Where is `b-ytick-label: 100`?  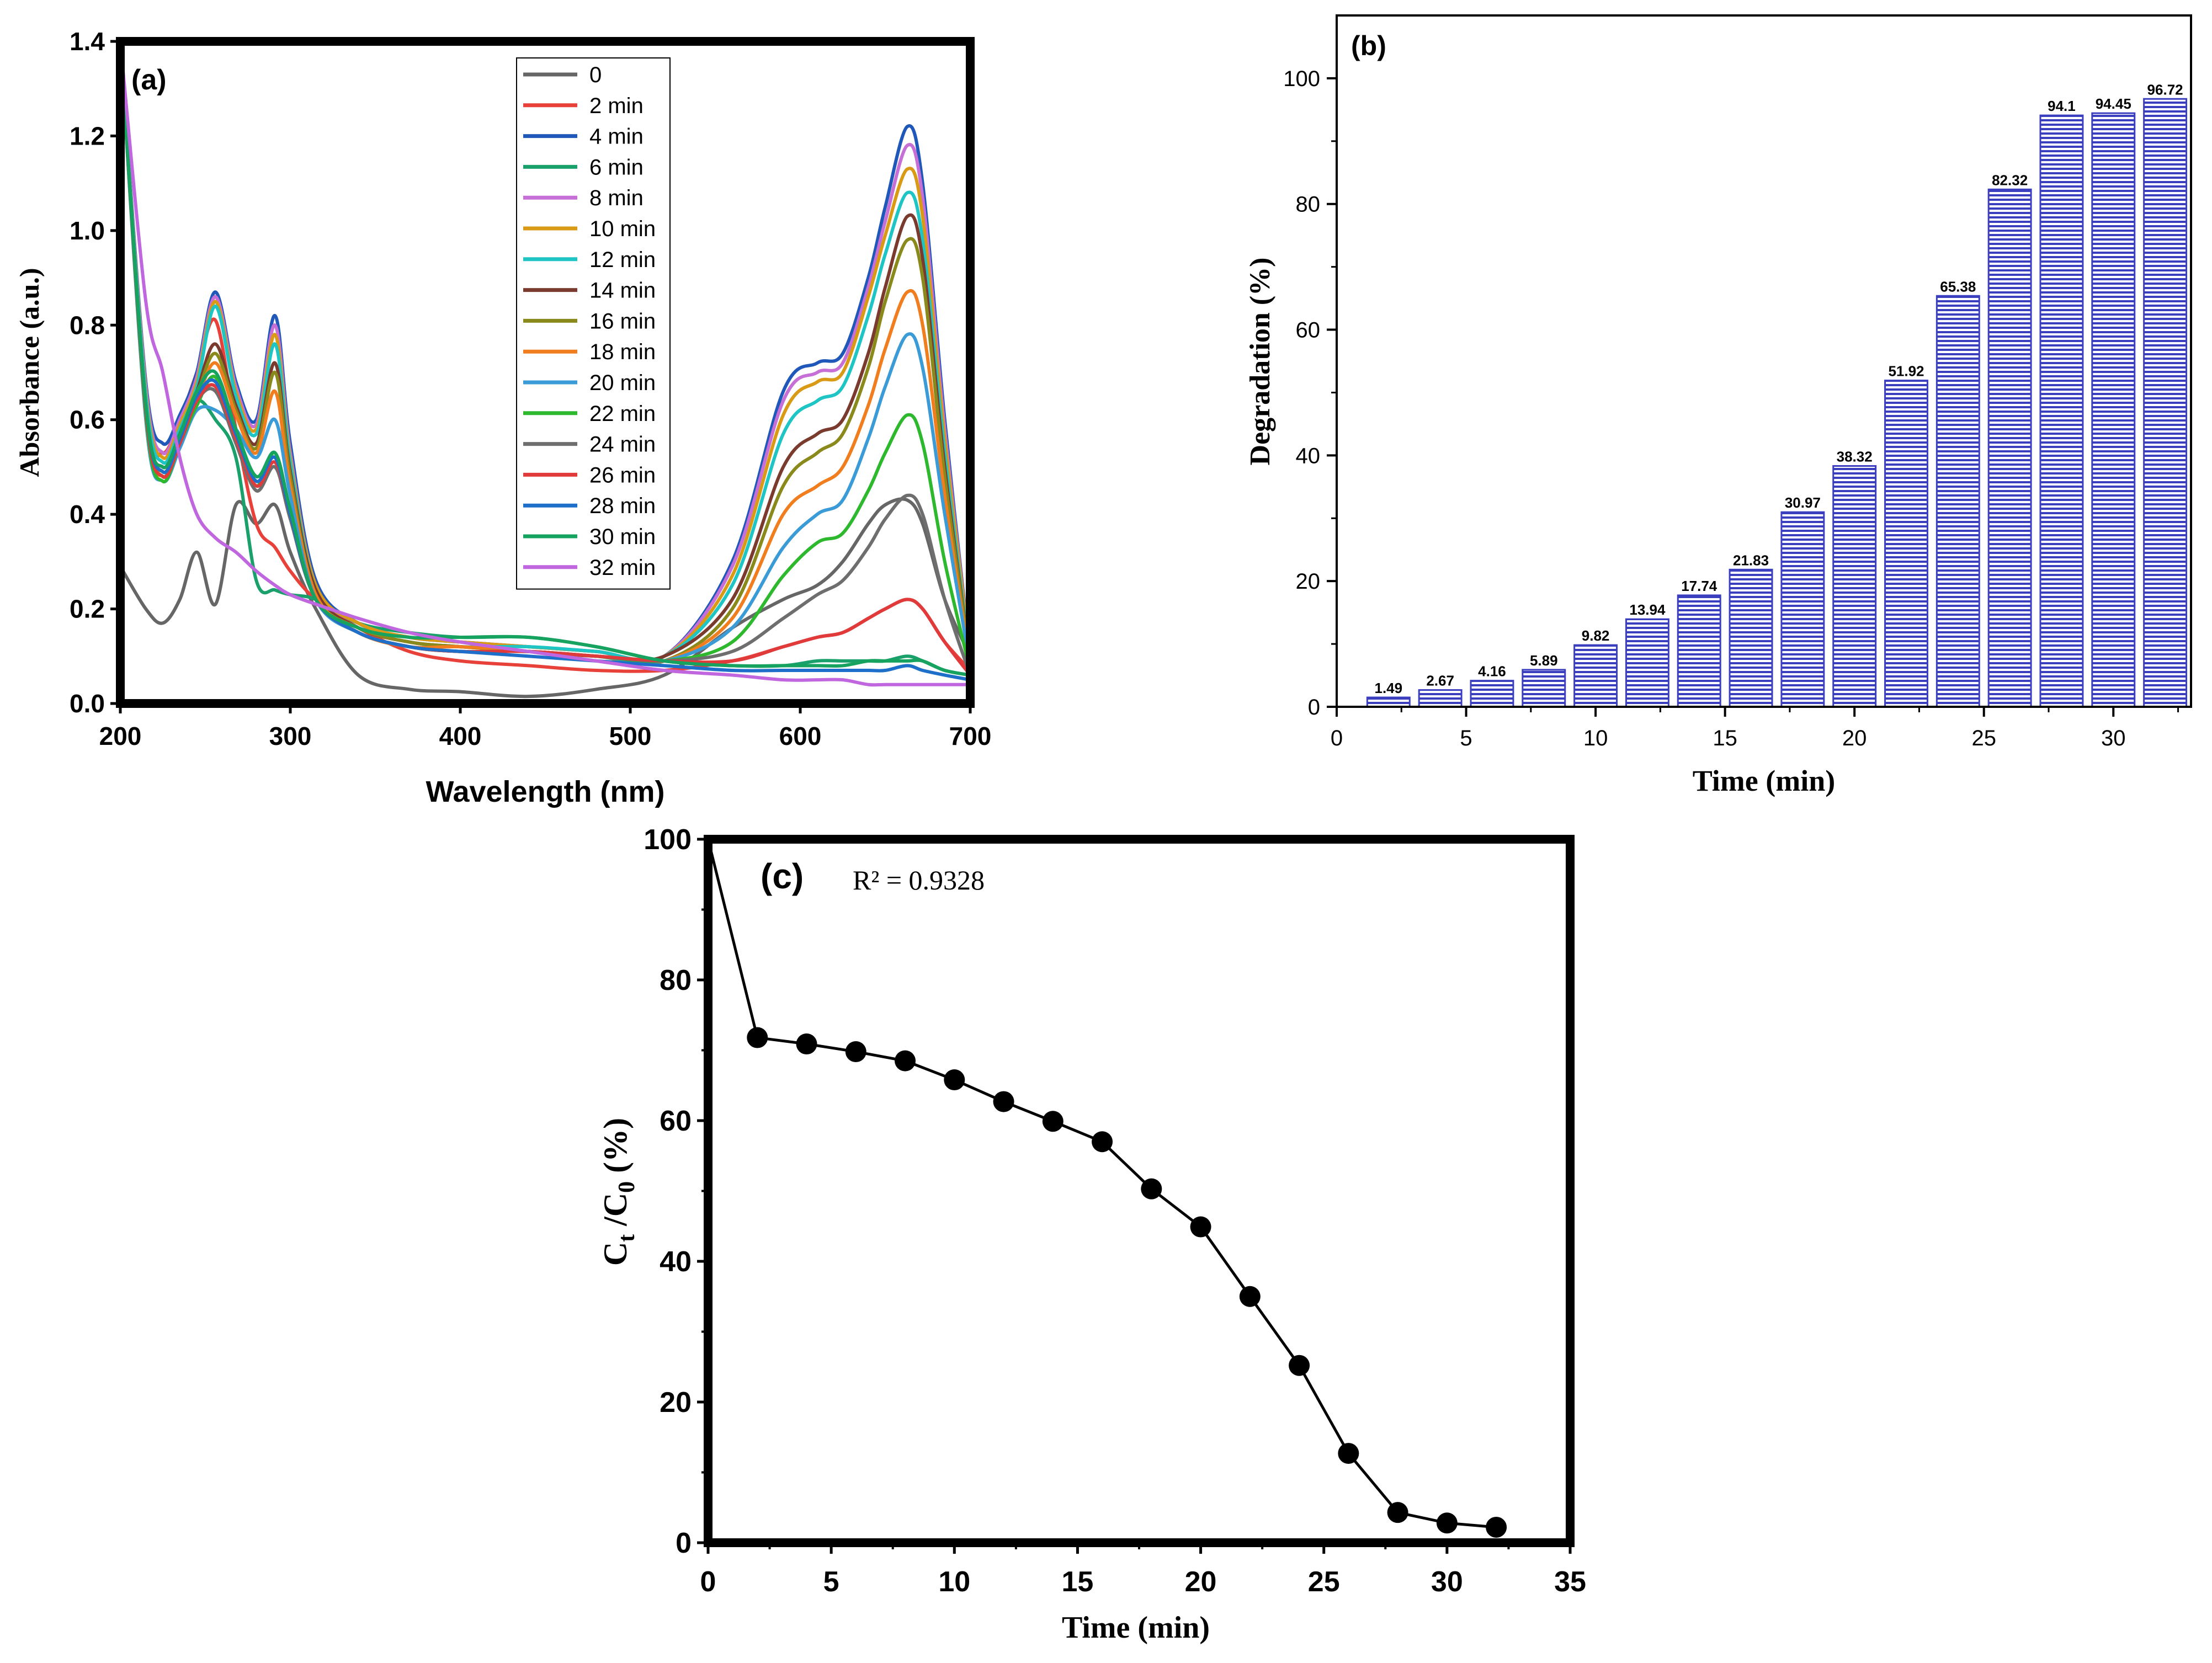 b-ytick-label: 100 is located at coordinates (1301, 79).